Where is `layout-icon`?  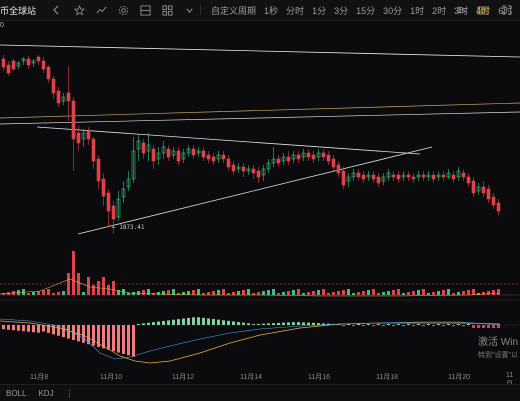 layout-icon is located at coordinates (145, 10).